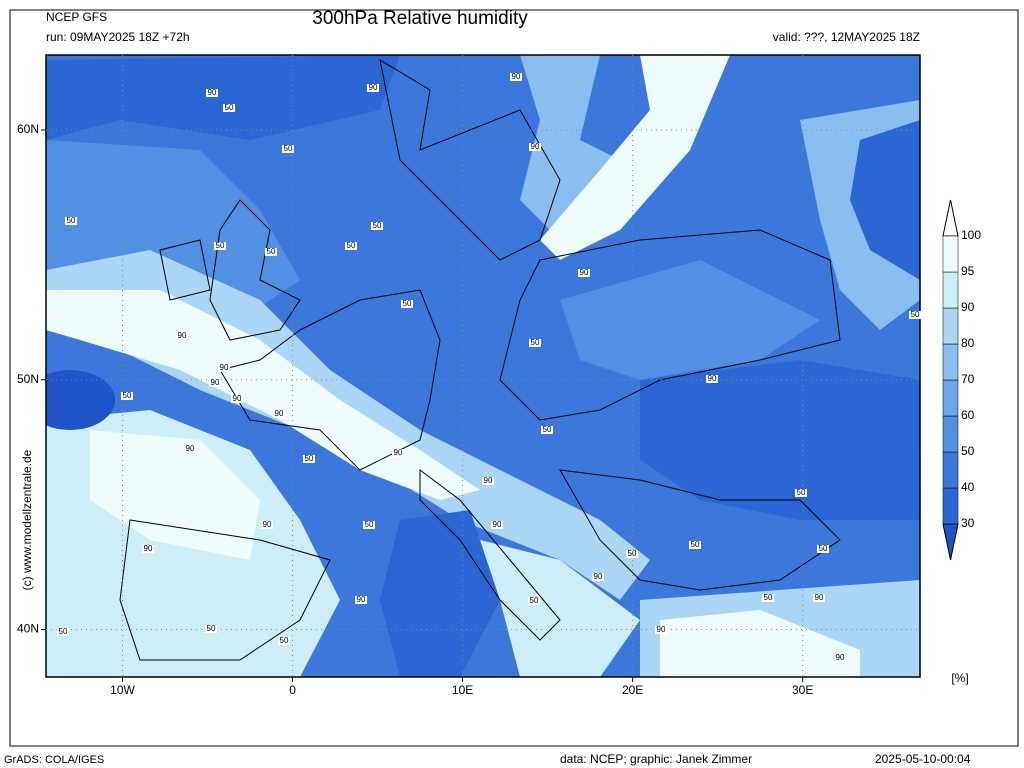 This screenshot has width=1024, height=768. What do you see at coordinates (656, 759) in the screenshot?
I see `credit: data: NCEP; graphic: Janek Zimmer` at bounding box center [656, 759].